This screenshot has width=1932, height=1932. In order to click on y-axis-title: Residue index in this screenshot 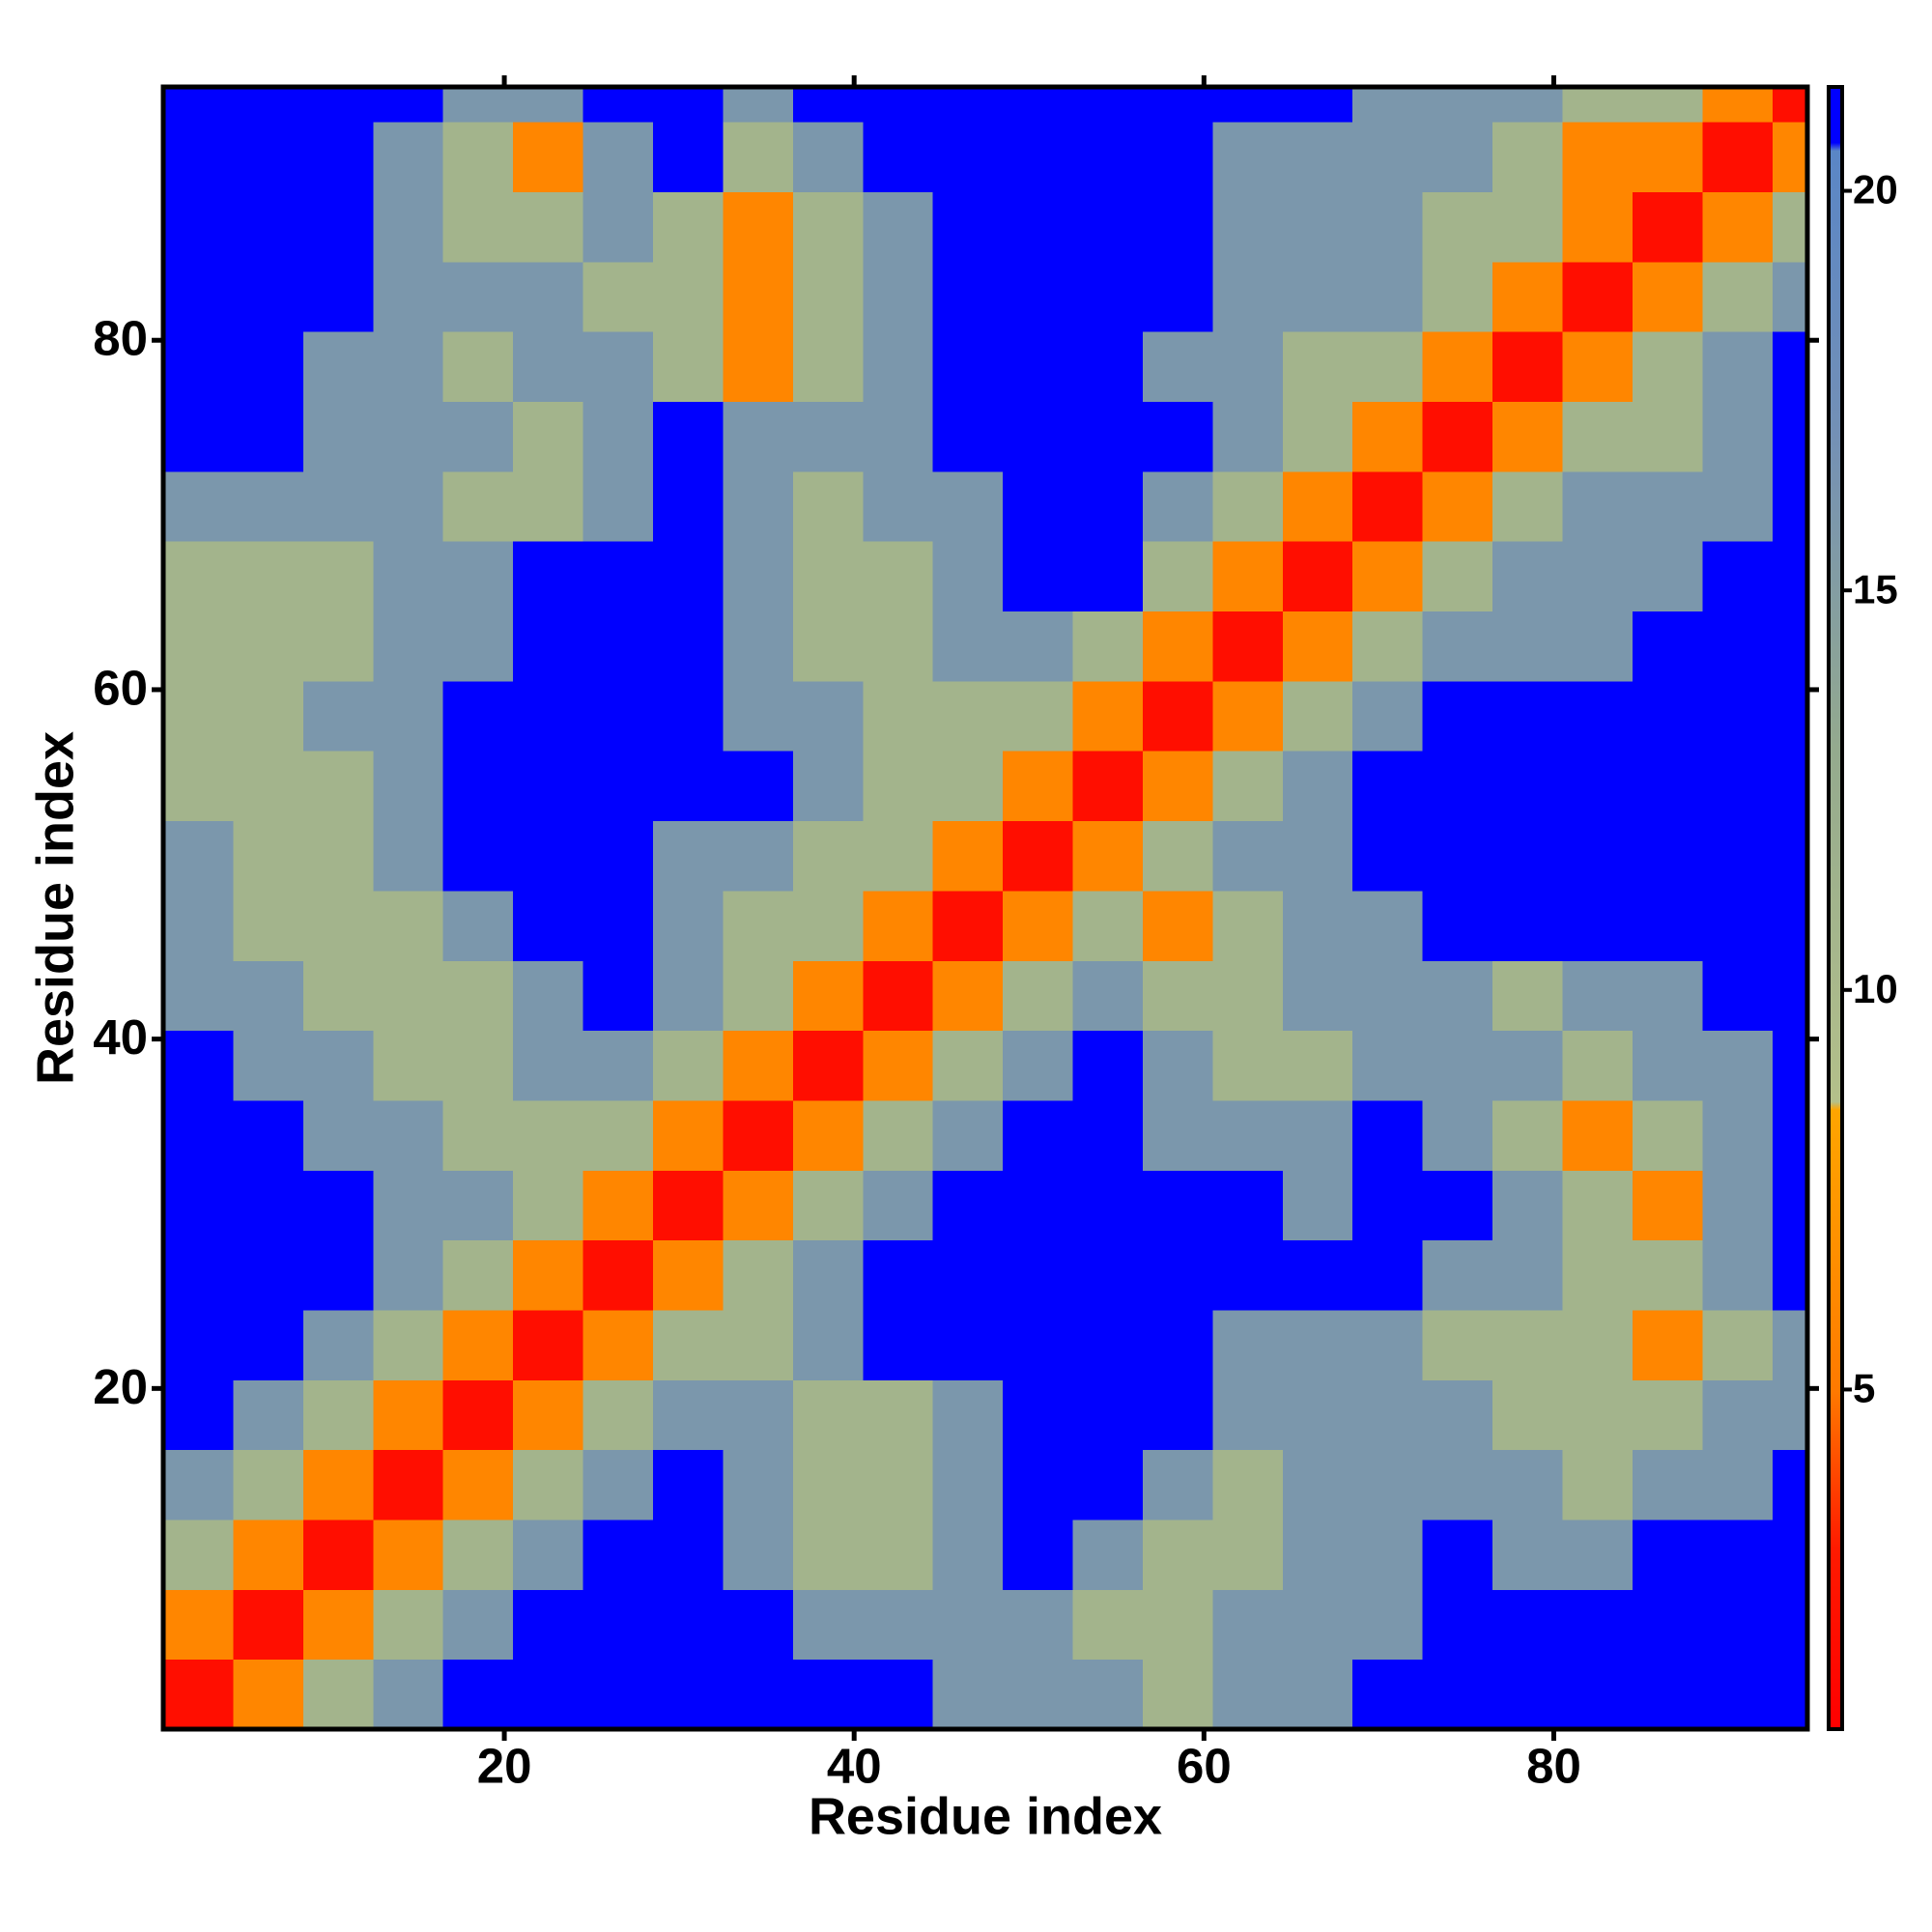, I will do `click(55, 908)`.